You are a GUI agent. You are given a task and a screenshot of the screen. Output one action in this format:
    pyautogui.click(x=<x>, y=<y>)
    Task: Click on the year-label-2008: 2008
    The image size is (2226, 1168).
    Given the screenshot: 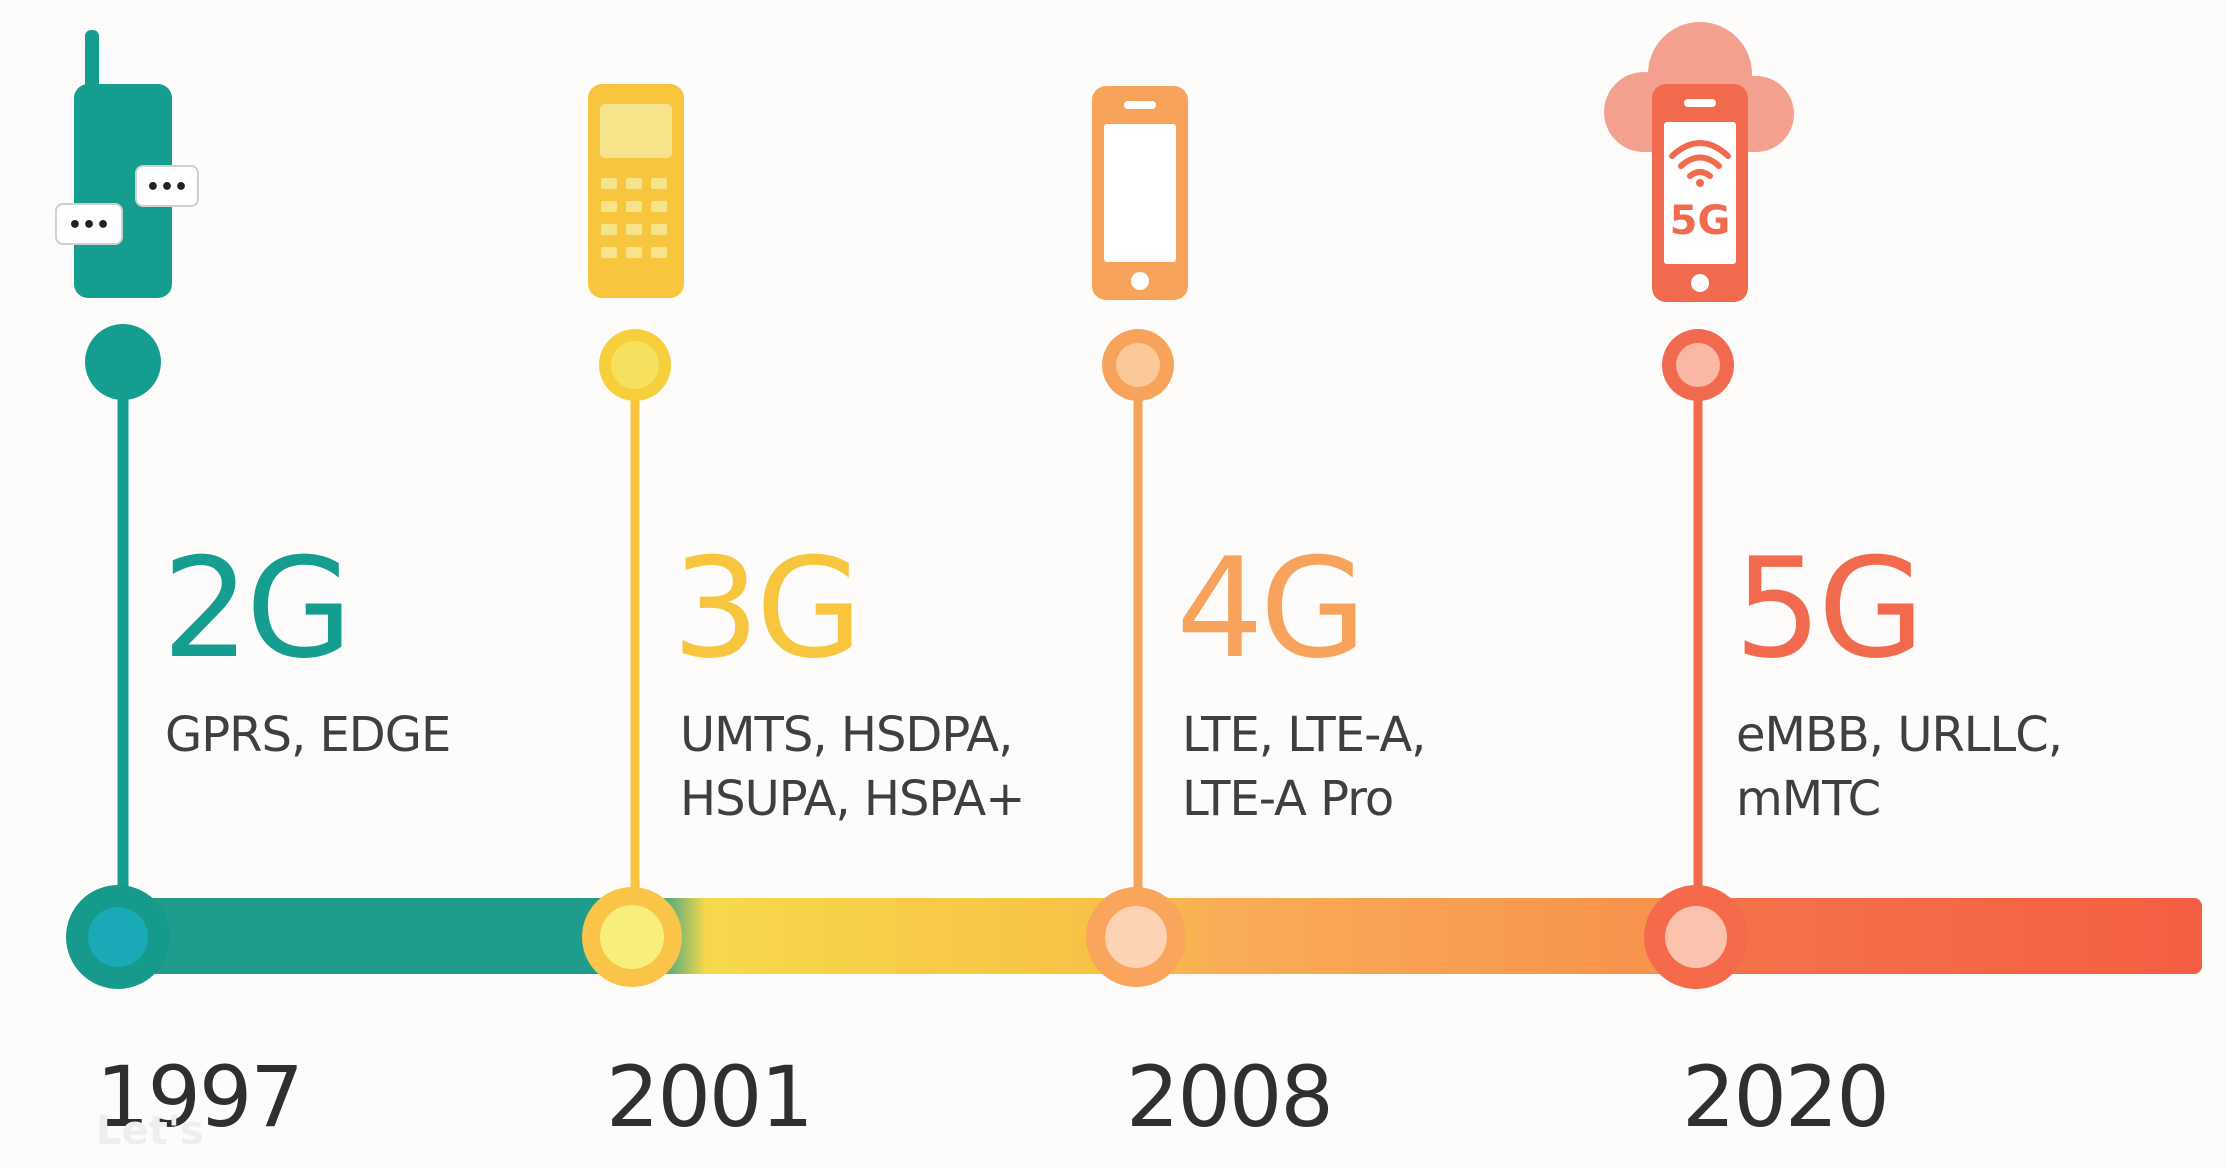 What is the action you would take?
    pyautogui.click(x=1230, y=1097)
    